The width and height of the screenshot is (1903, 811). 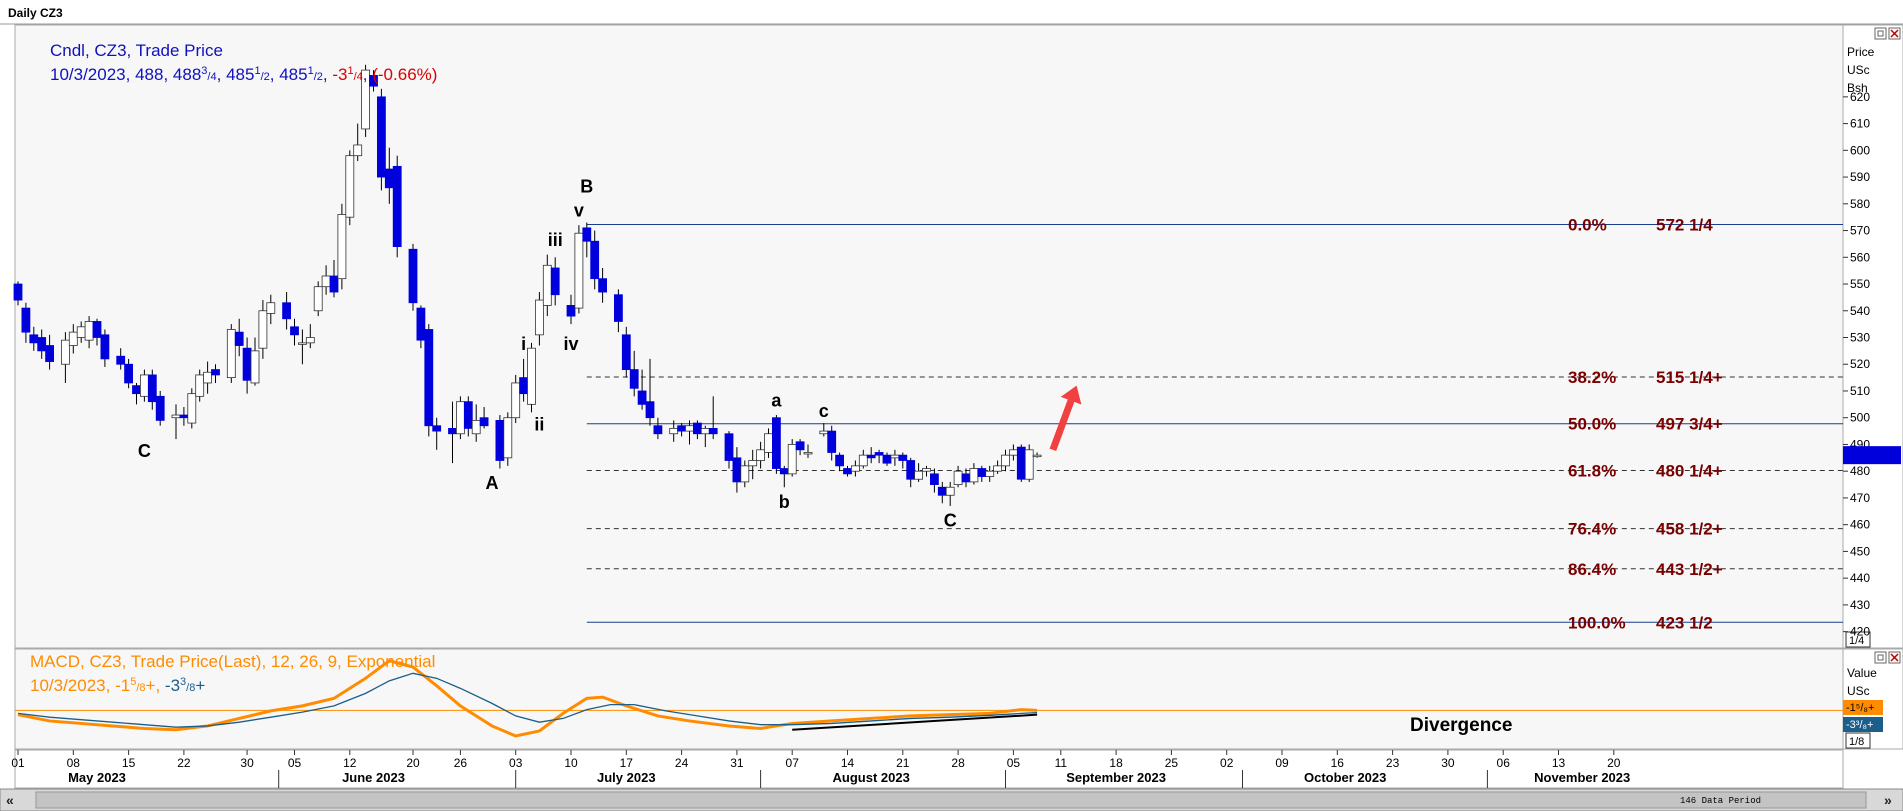 I want to click on price-tick-label: 520, so click(x=1860, y=364).